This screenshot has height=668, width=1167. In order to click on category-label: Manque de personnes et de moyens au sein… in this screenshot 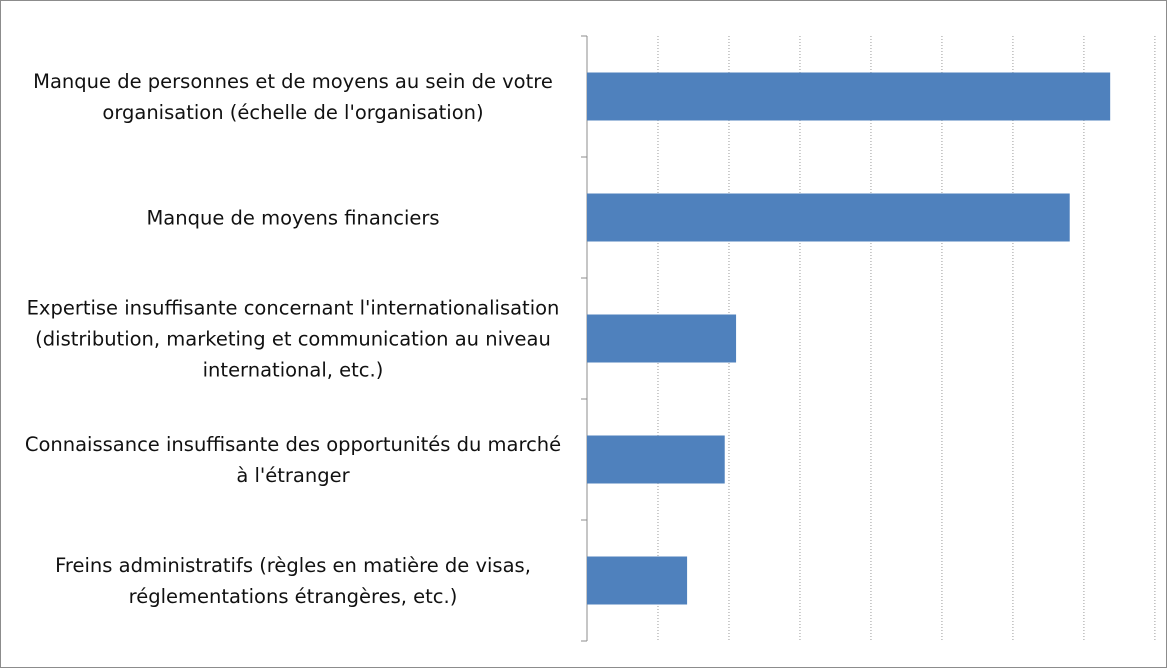, I will do `click(293, 96)`.